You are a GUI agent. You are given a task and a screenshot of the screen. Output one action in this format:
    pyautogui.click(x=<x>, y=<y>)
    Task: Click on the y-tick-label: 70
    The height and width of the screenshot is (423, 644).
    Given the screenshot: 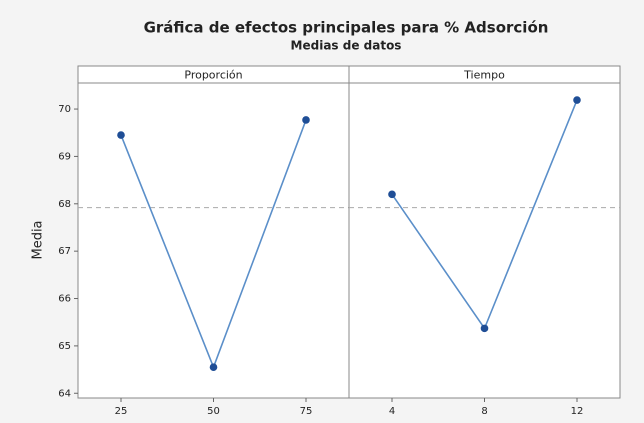 What is the action you would take?
    pyautogui.click(x=64, y=109)
    